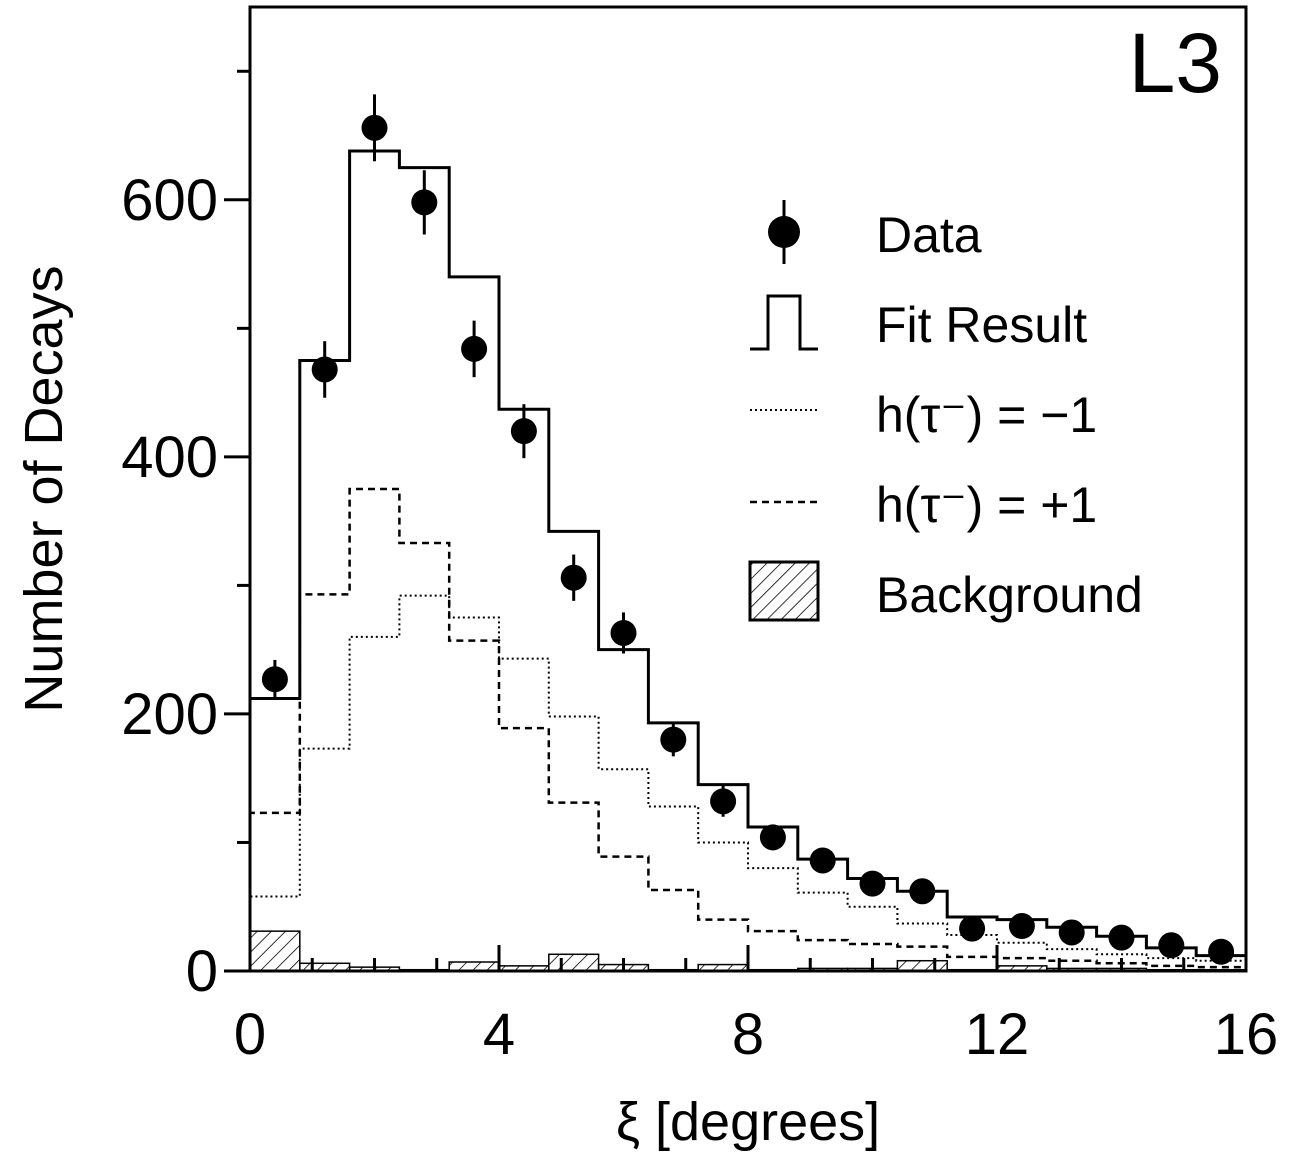 Image resolution: width=1300 pixels, height=1157 pixels. Describe the element at coordinates (169, 457) in the screenshot. I see `y-tick-label: 400` at that location.